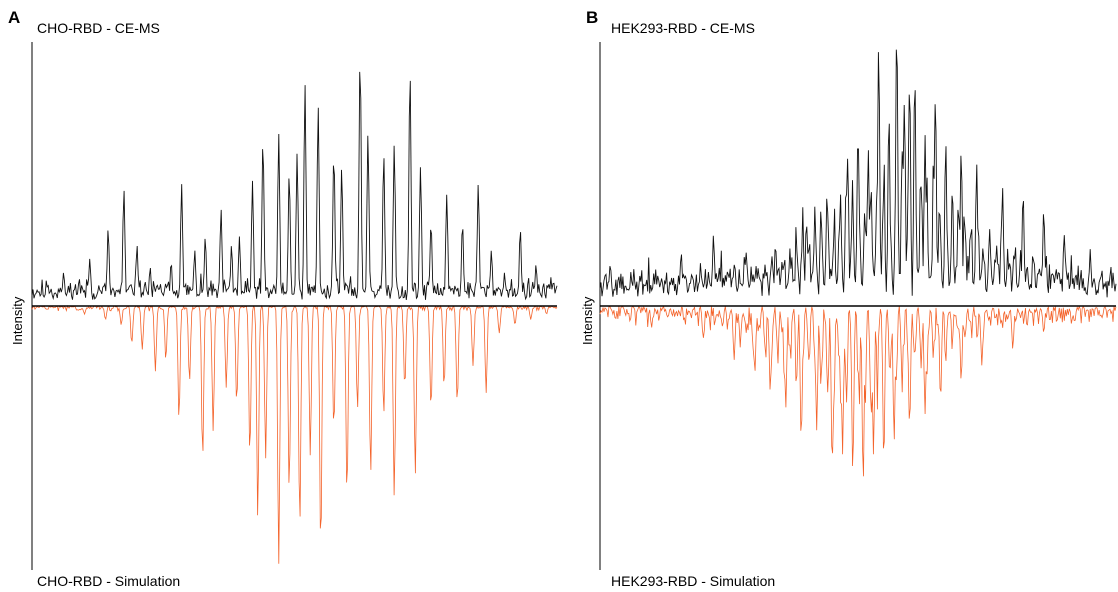 This screenshot has height=592, width=1118. I want to click on simulation-title: CHO-RBD - Simulation, so click(109, 581).